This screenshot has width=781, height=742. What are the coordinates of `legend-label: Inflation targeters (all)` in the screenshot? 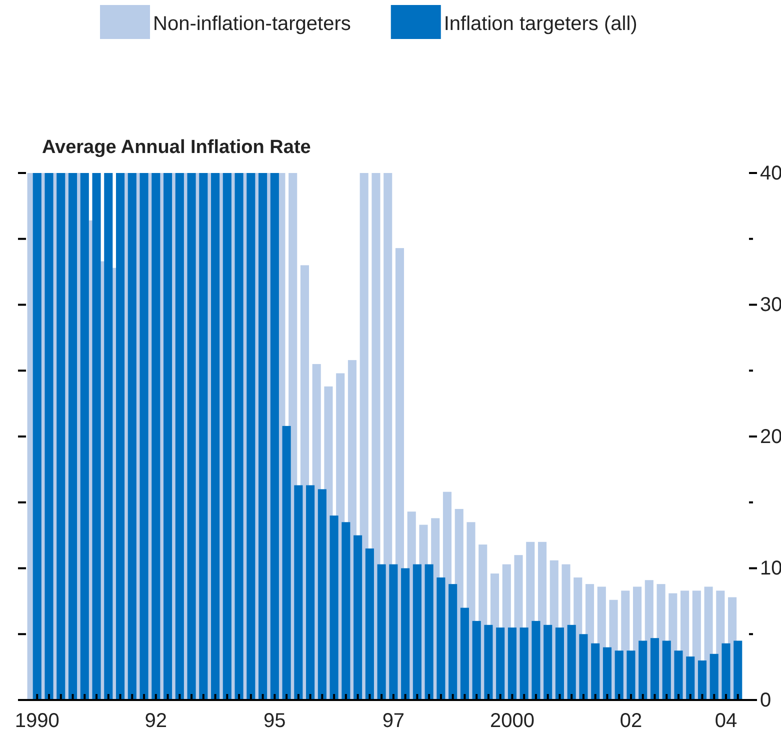 It's located at (541, 24).